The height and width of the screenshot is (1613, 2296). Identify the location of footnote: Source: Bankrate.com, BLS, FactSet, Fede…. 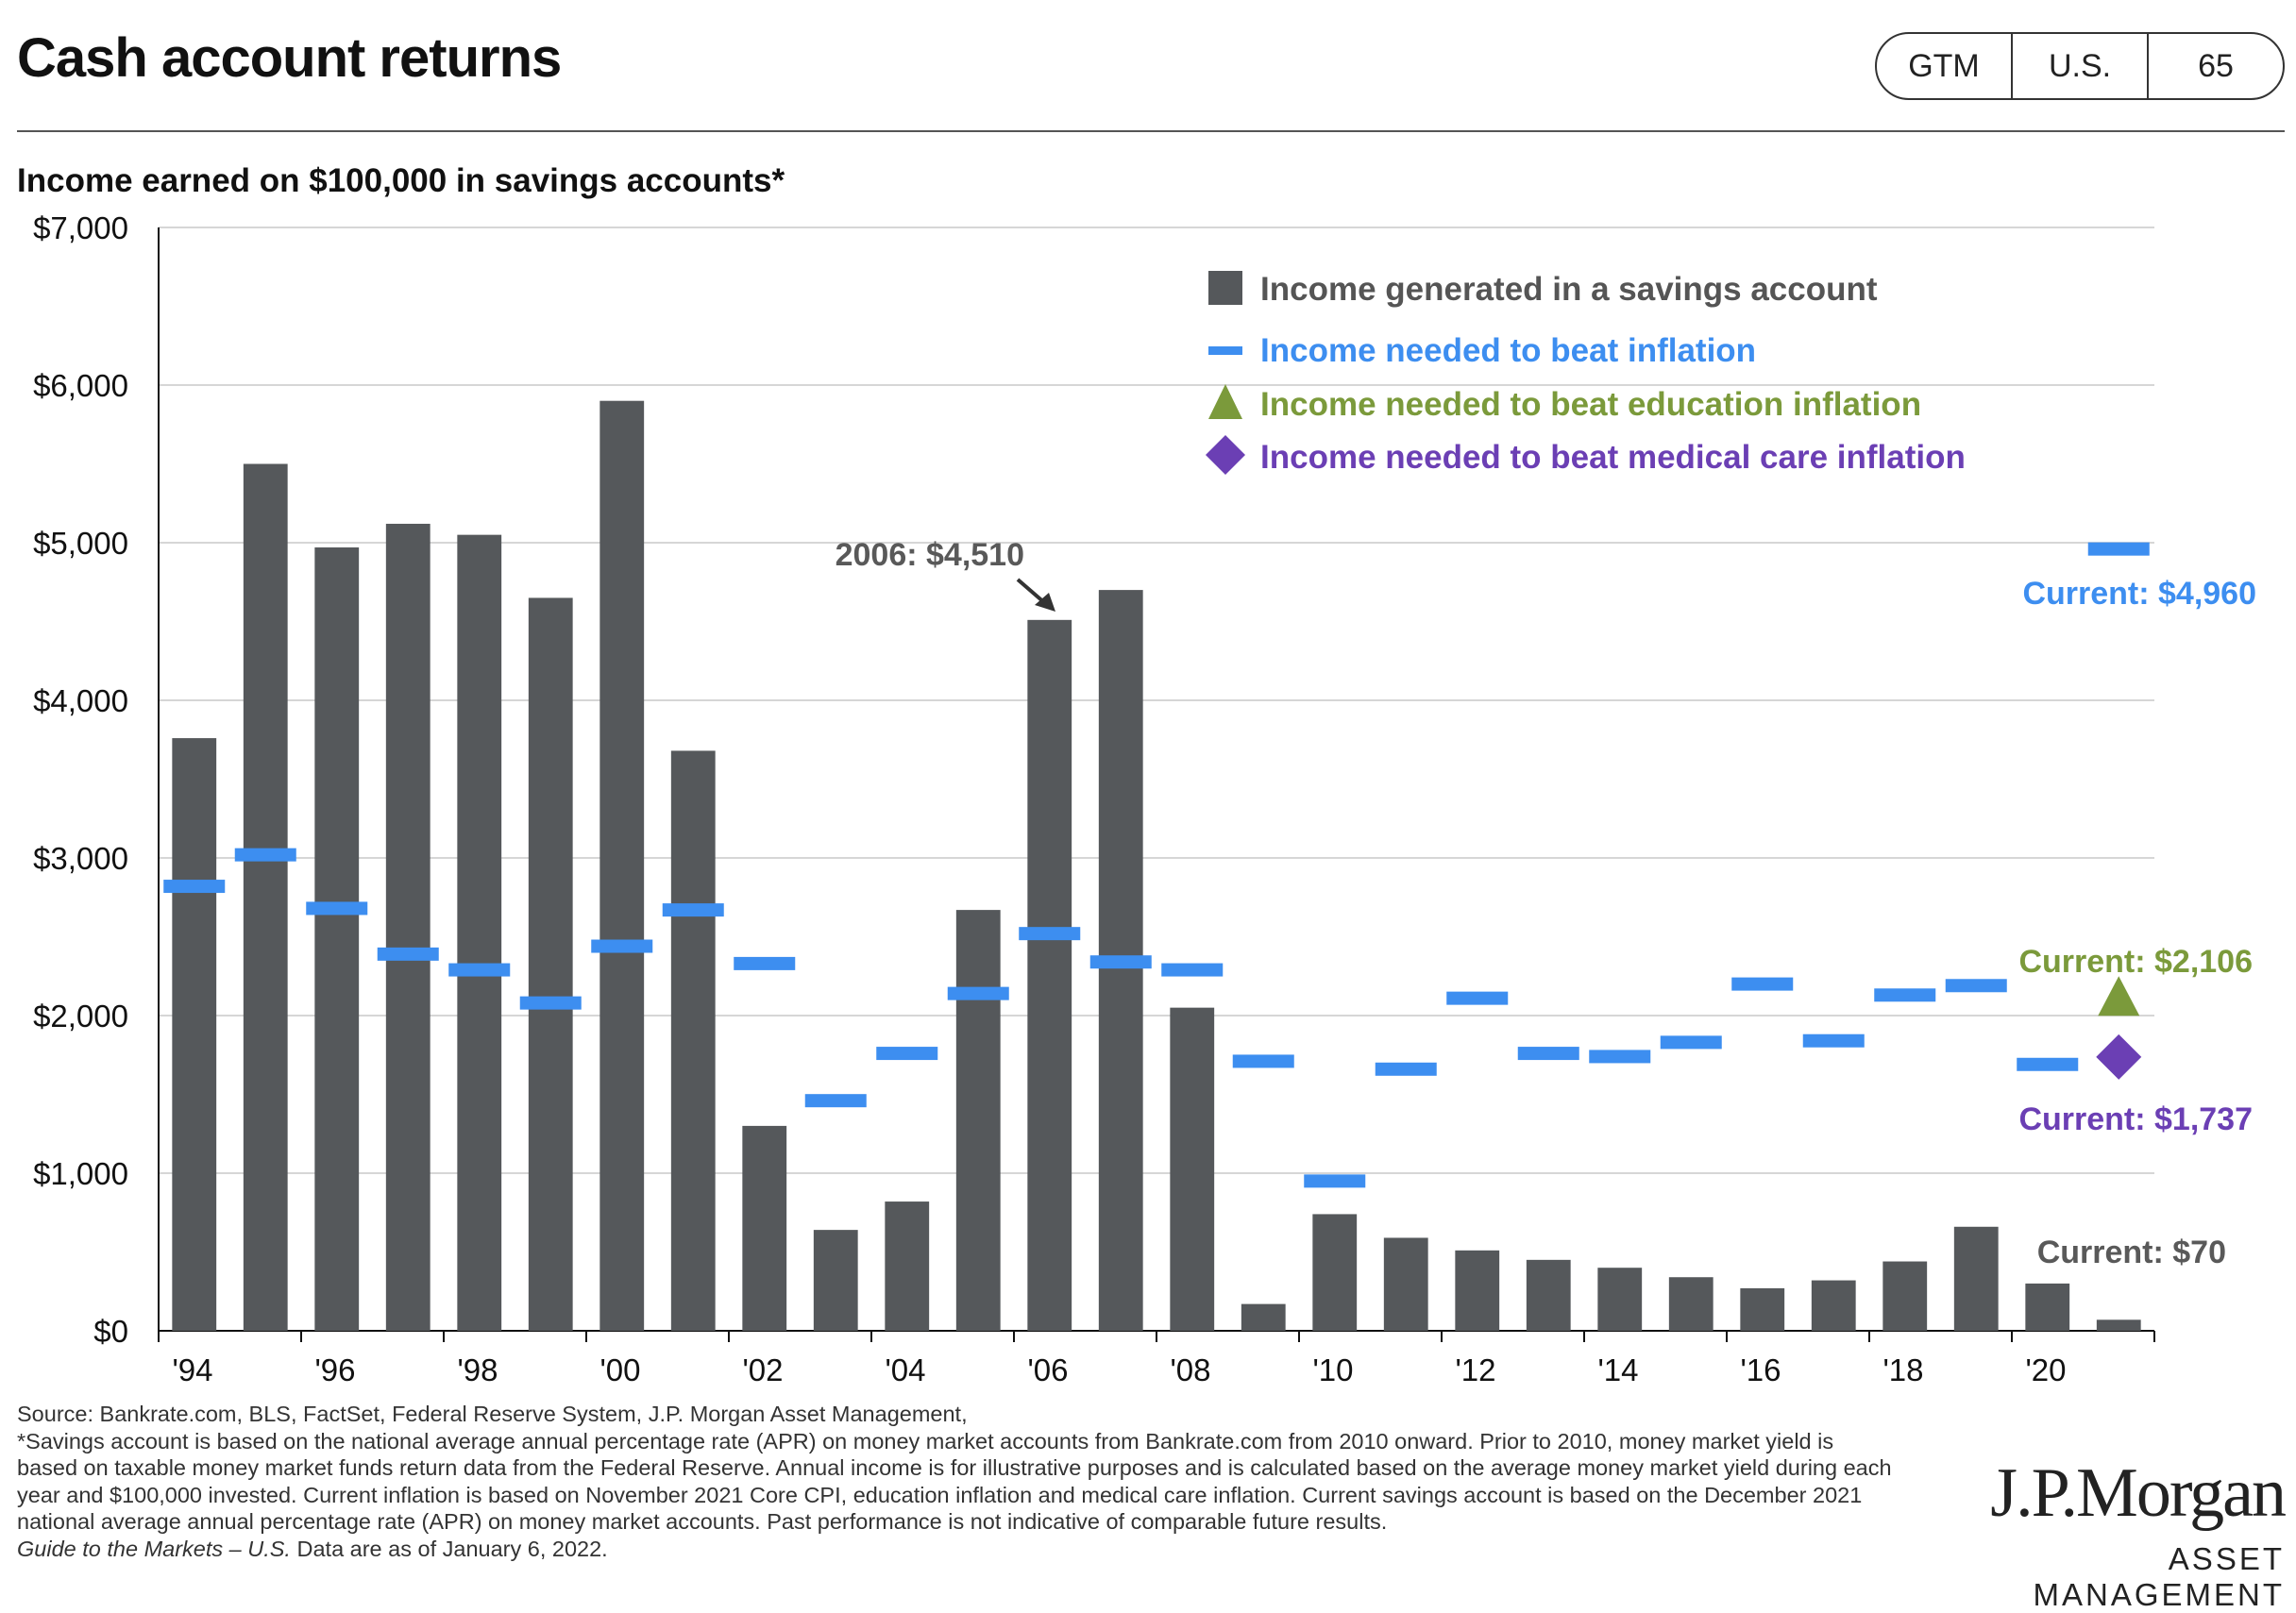
(956, 1482).